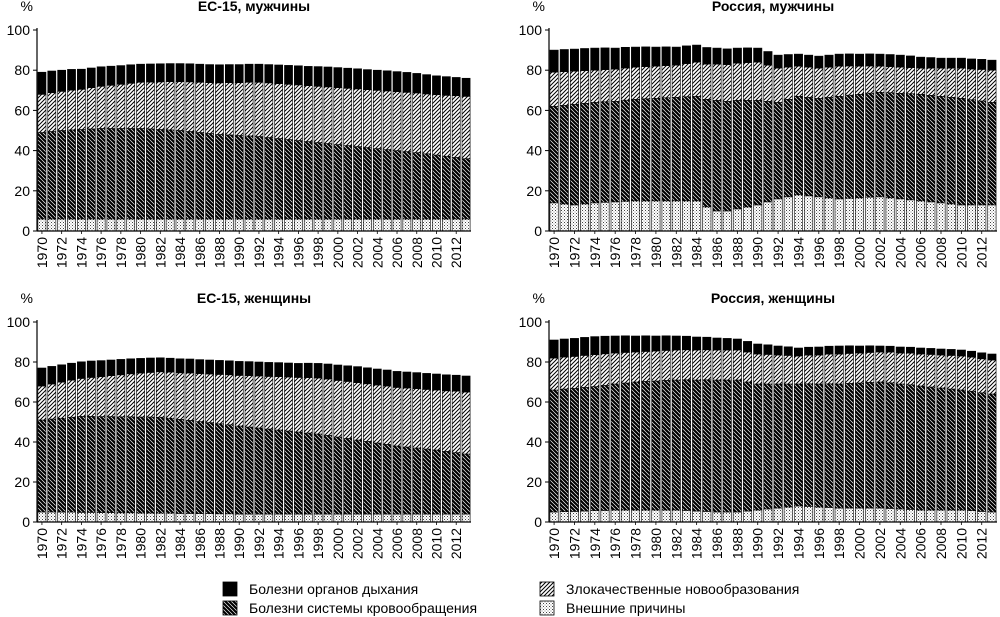 The image size is (1000, 617). What do you see at coordinates (101, 76) in the screenshot?
I see `bar-segment-resp-1976` at bounding box center [101, 76].